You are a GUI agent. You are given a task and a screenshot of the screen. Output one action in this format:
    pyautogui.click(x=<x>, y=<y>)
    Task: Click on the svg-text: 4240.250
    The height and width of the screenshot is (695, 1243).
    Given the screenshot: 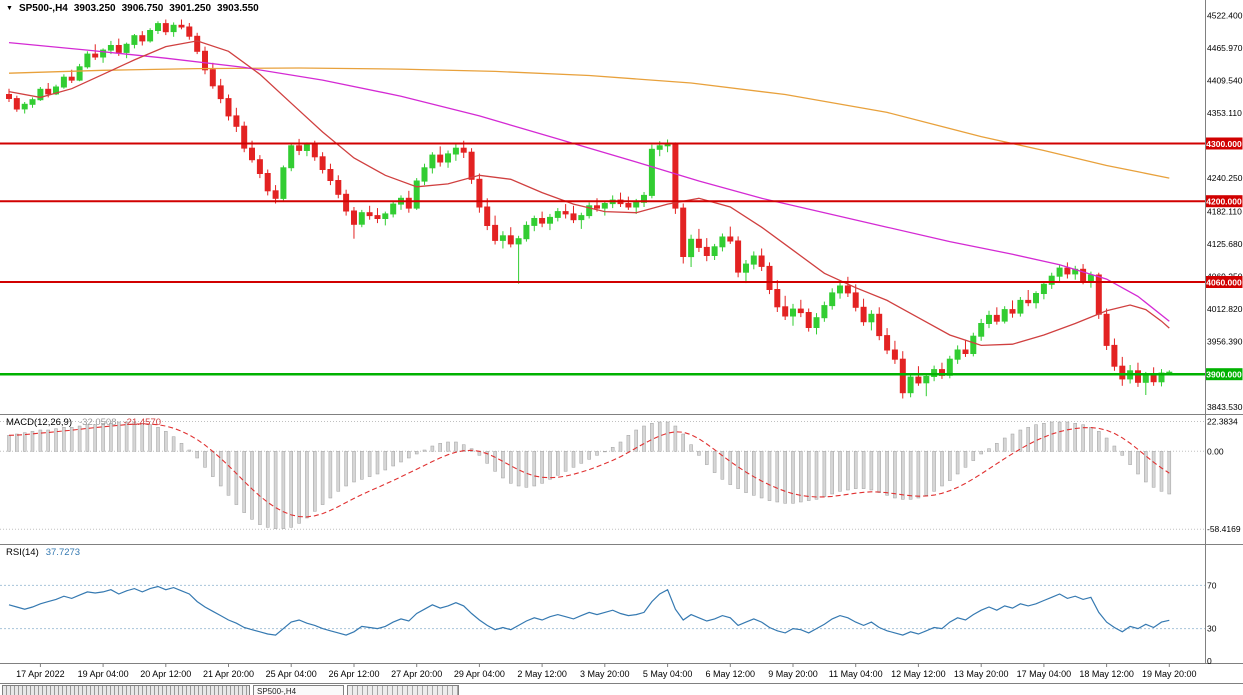 What is the action you would take?
    pyautogui.click(x=1225, y=178)
    